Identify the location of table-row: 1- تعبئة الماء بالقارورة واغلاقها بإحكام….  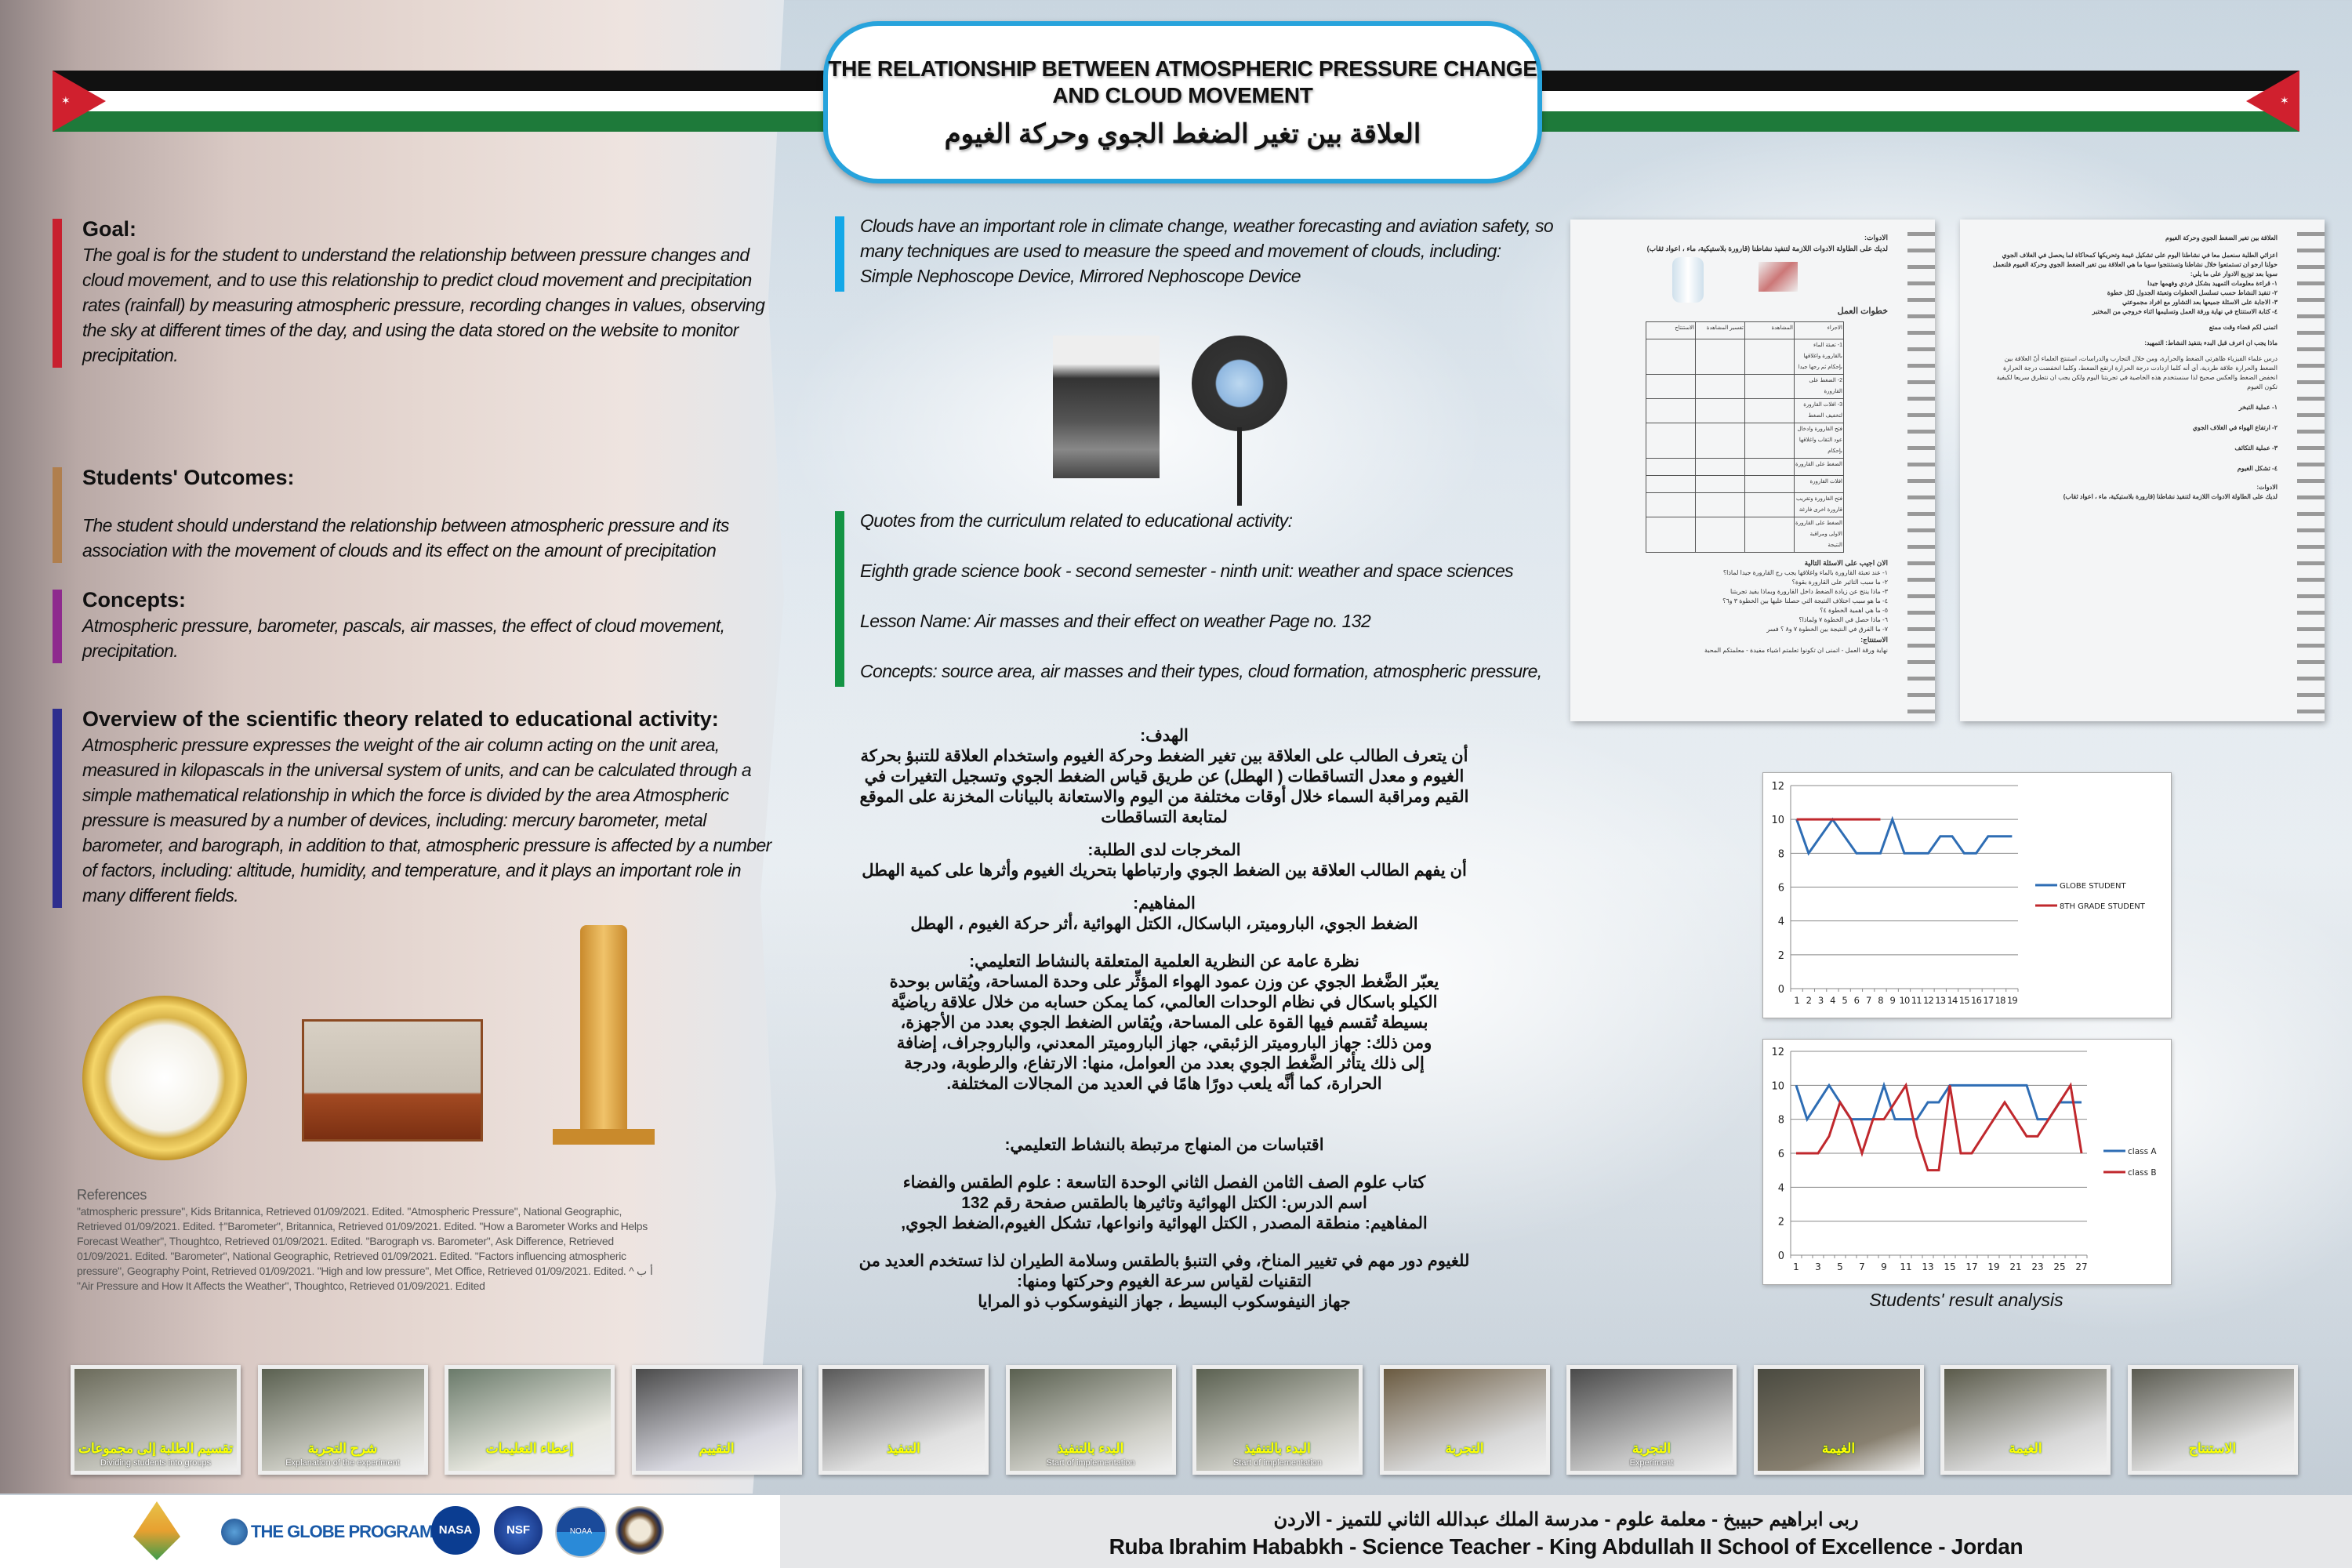
(1745, 357).